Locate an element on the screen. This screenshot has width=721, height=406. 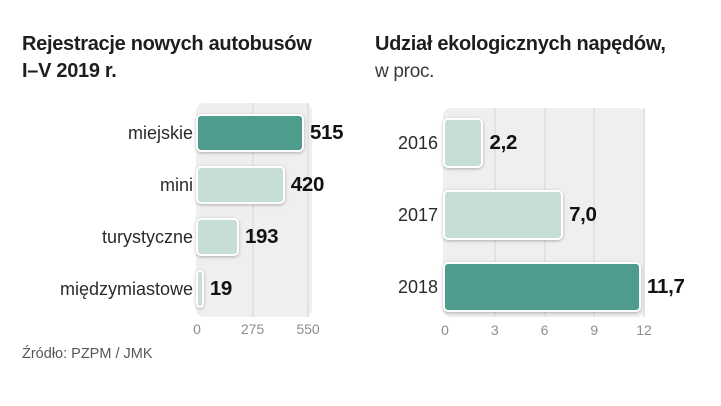
category-label: mini is located at coordinates (176, 184).